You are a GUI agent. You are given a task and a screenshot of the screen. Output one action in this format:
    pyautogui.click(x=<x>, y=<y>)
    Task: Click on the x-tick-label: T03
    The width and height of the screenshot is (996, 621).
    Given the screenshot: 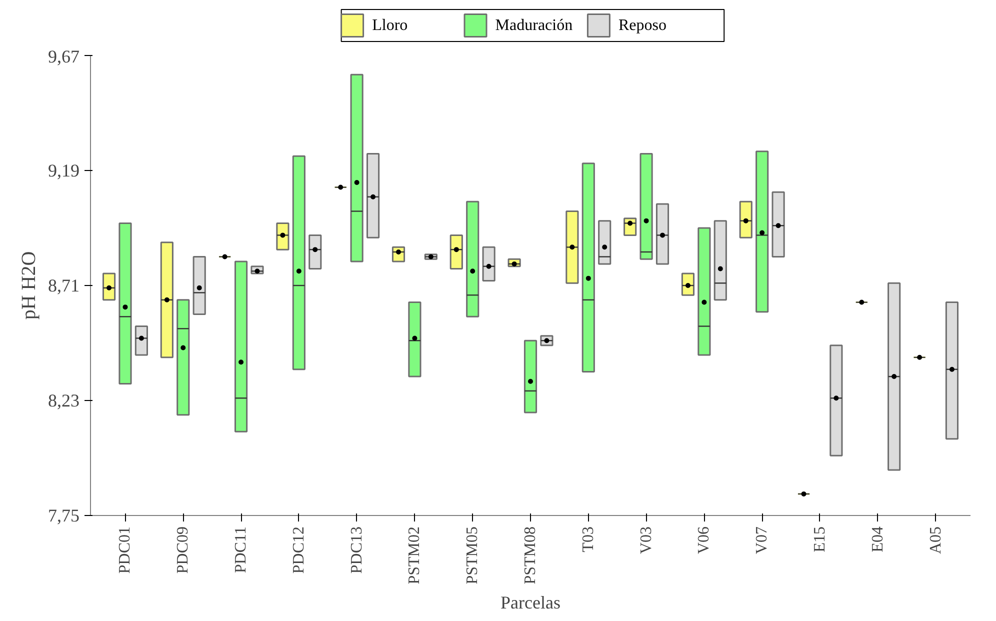 What is the action you would take?
    pyautogui.click(x=588, y=539)
    